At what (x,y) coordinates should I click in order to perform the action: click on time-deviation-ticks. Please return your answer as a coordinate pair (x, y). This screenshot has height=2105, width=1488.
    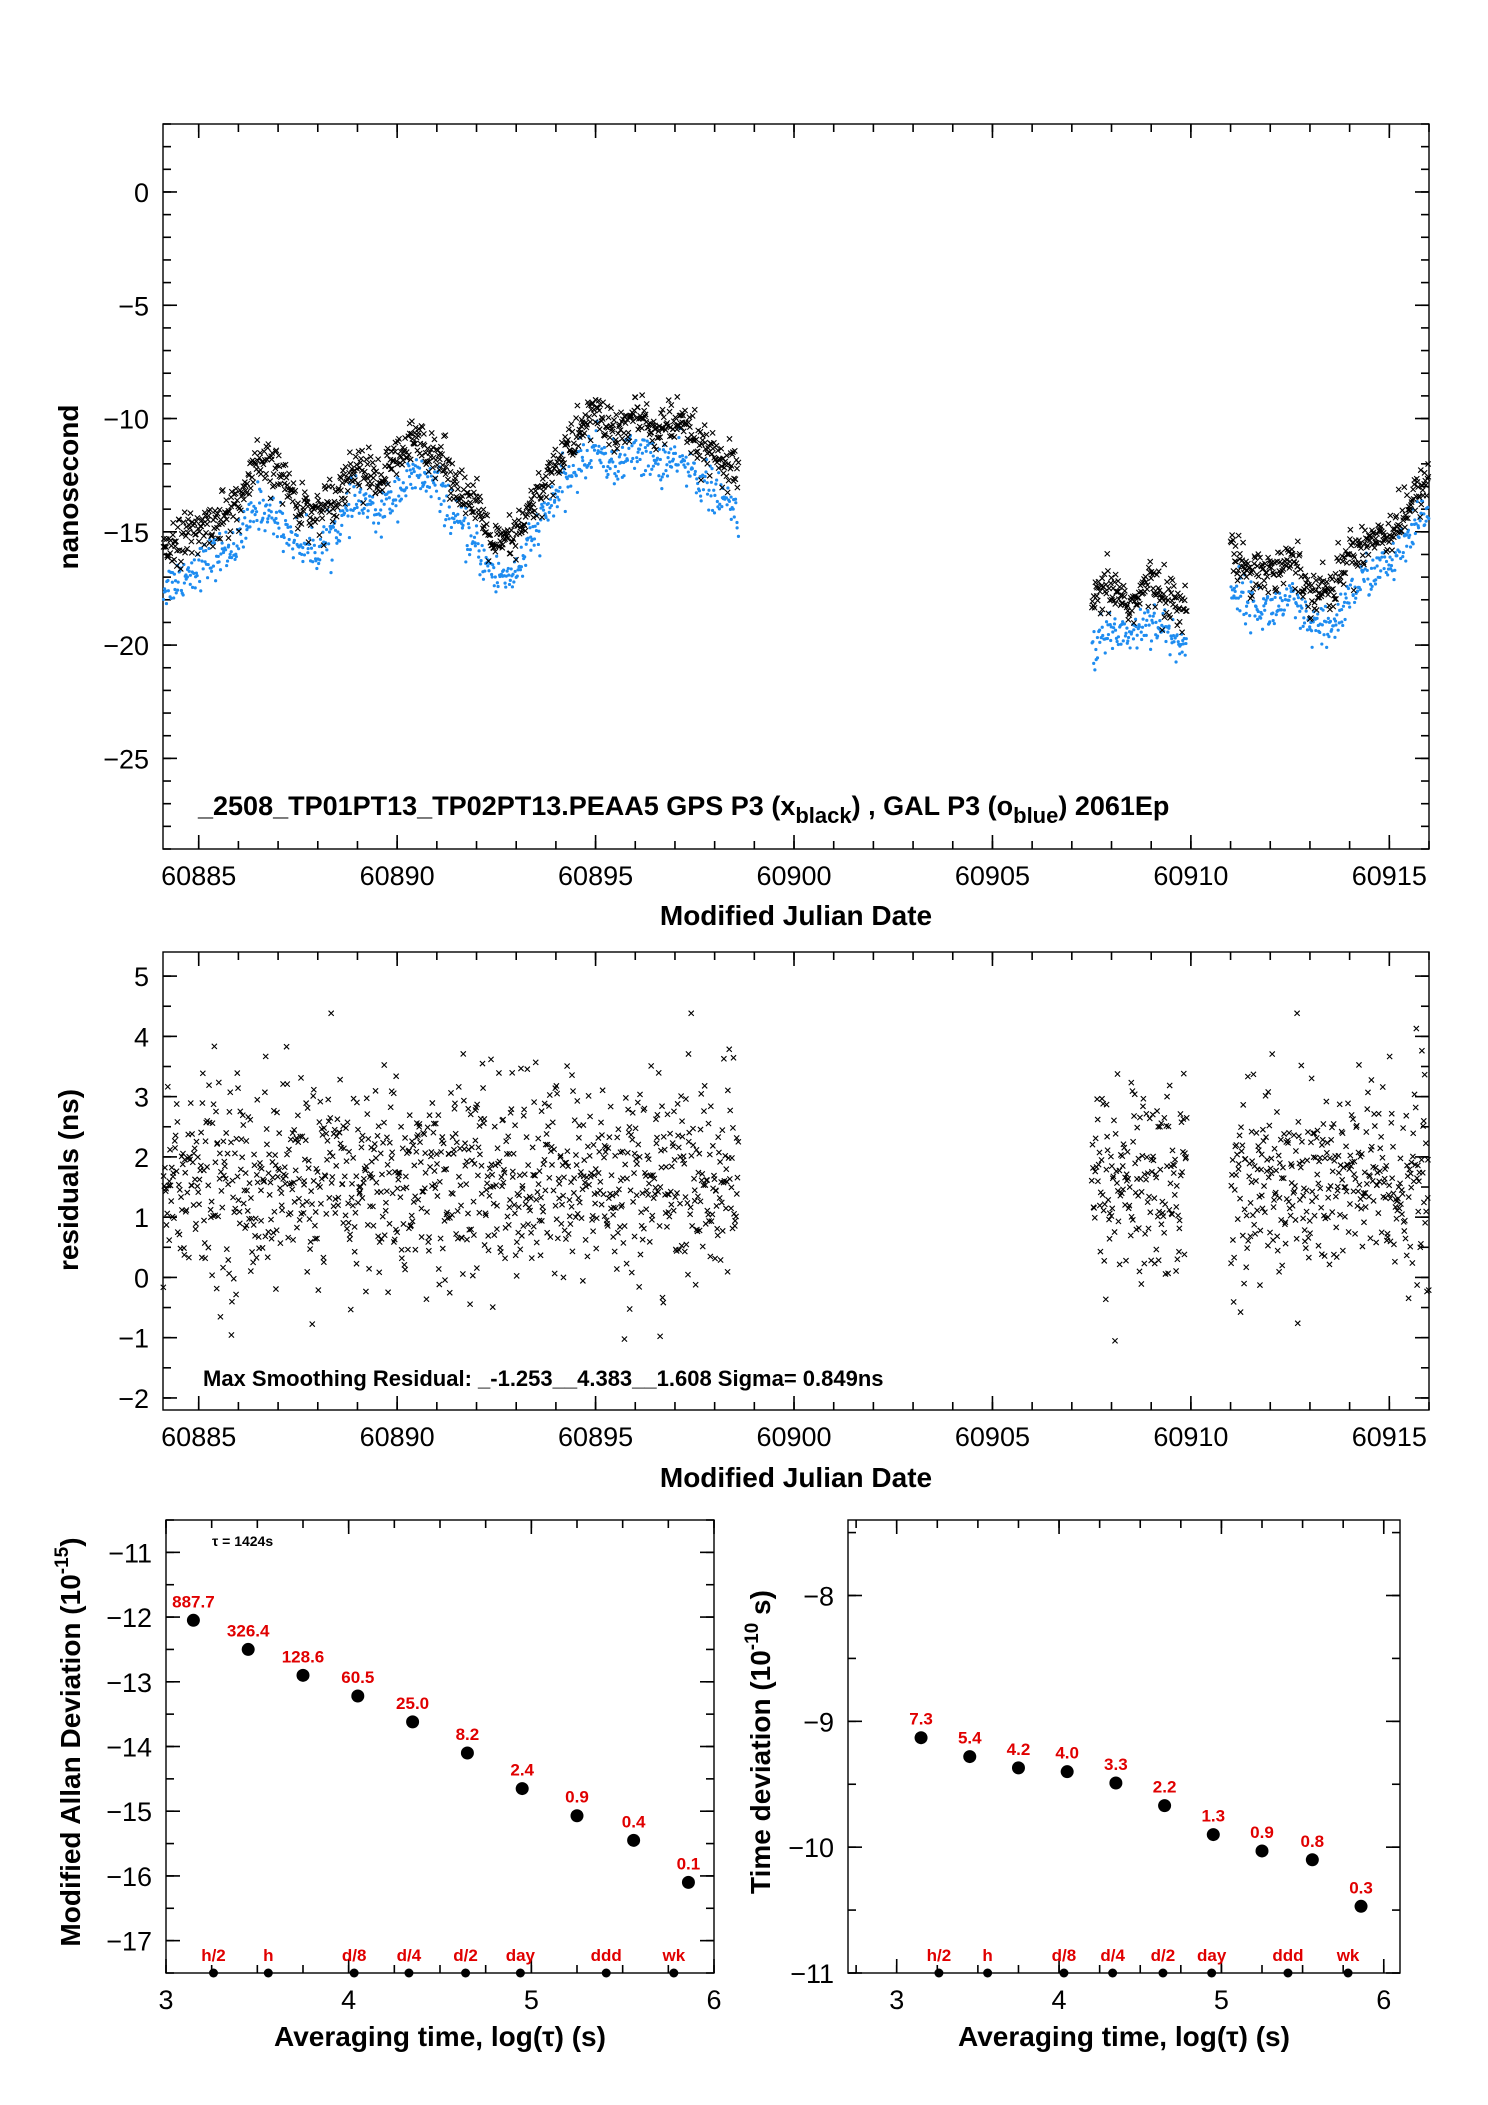
    Looking at the image, I should click on (1124, 1747).